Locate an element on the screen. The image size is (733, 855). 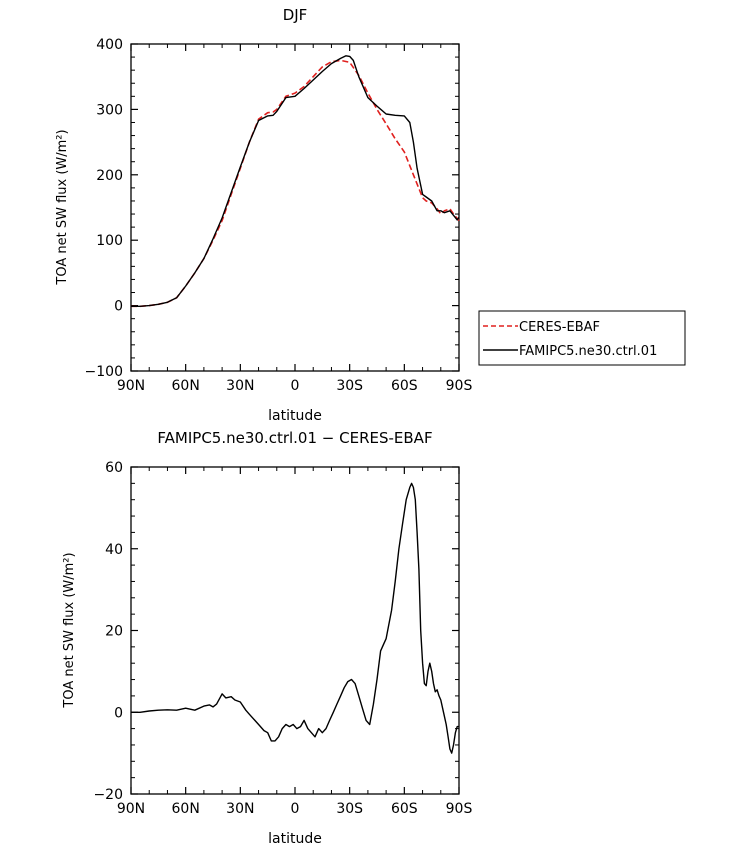
y-tick-label: 100 is located at coordinates (109, 241).